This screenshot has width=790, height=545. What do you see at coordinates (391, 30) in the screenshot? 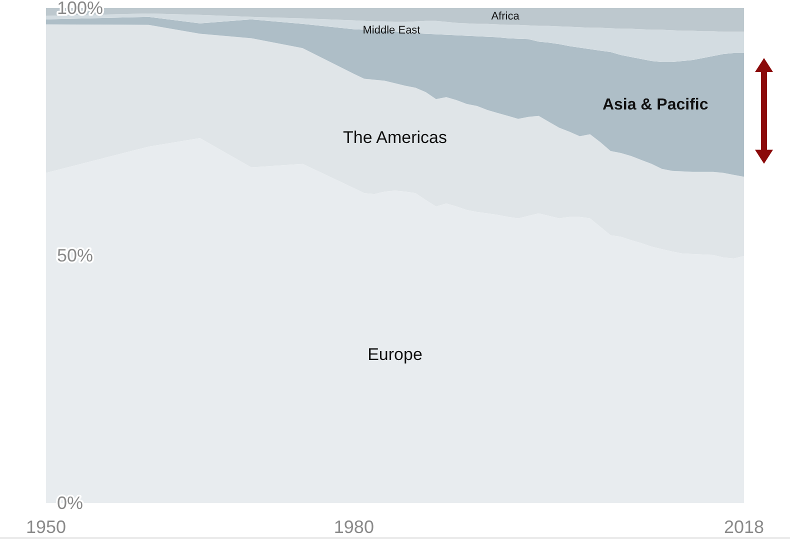
I see `series-label: Middle East` at bounding box center [391, 30].